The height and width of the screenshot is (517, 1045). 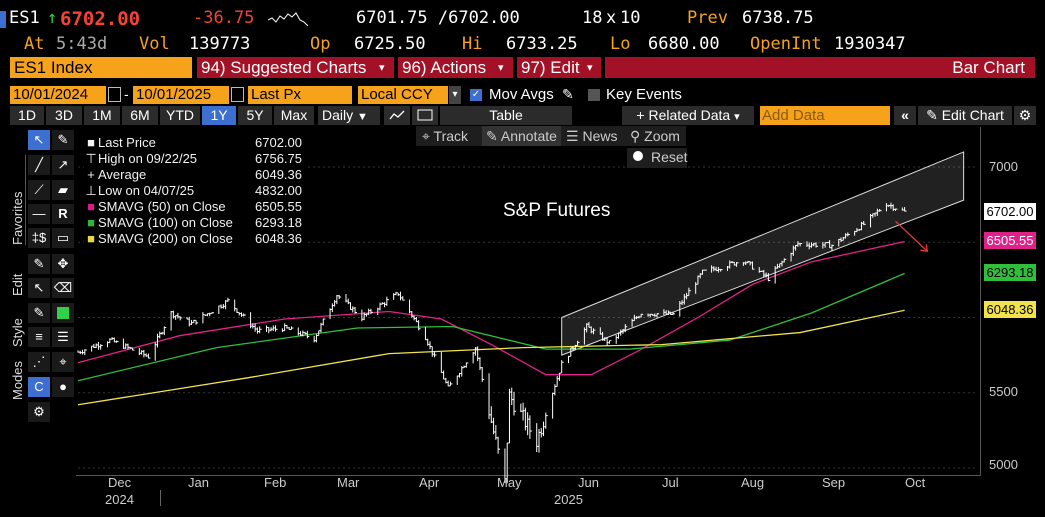 I want to click on select-plus-icon: ↖, so click(x=39, y=288).